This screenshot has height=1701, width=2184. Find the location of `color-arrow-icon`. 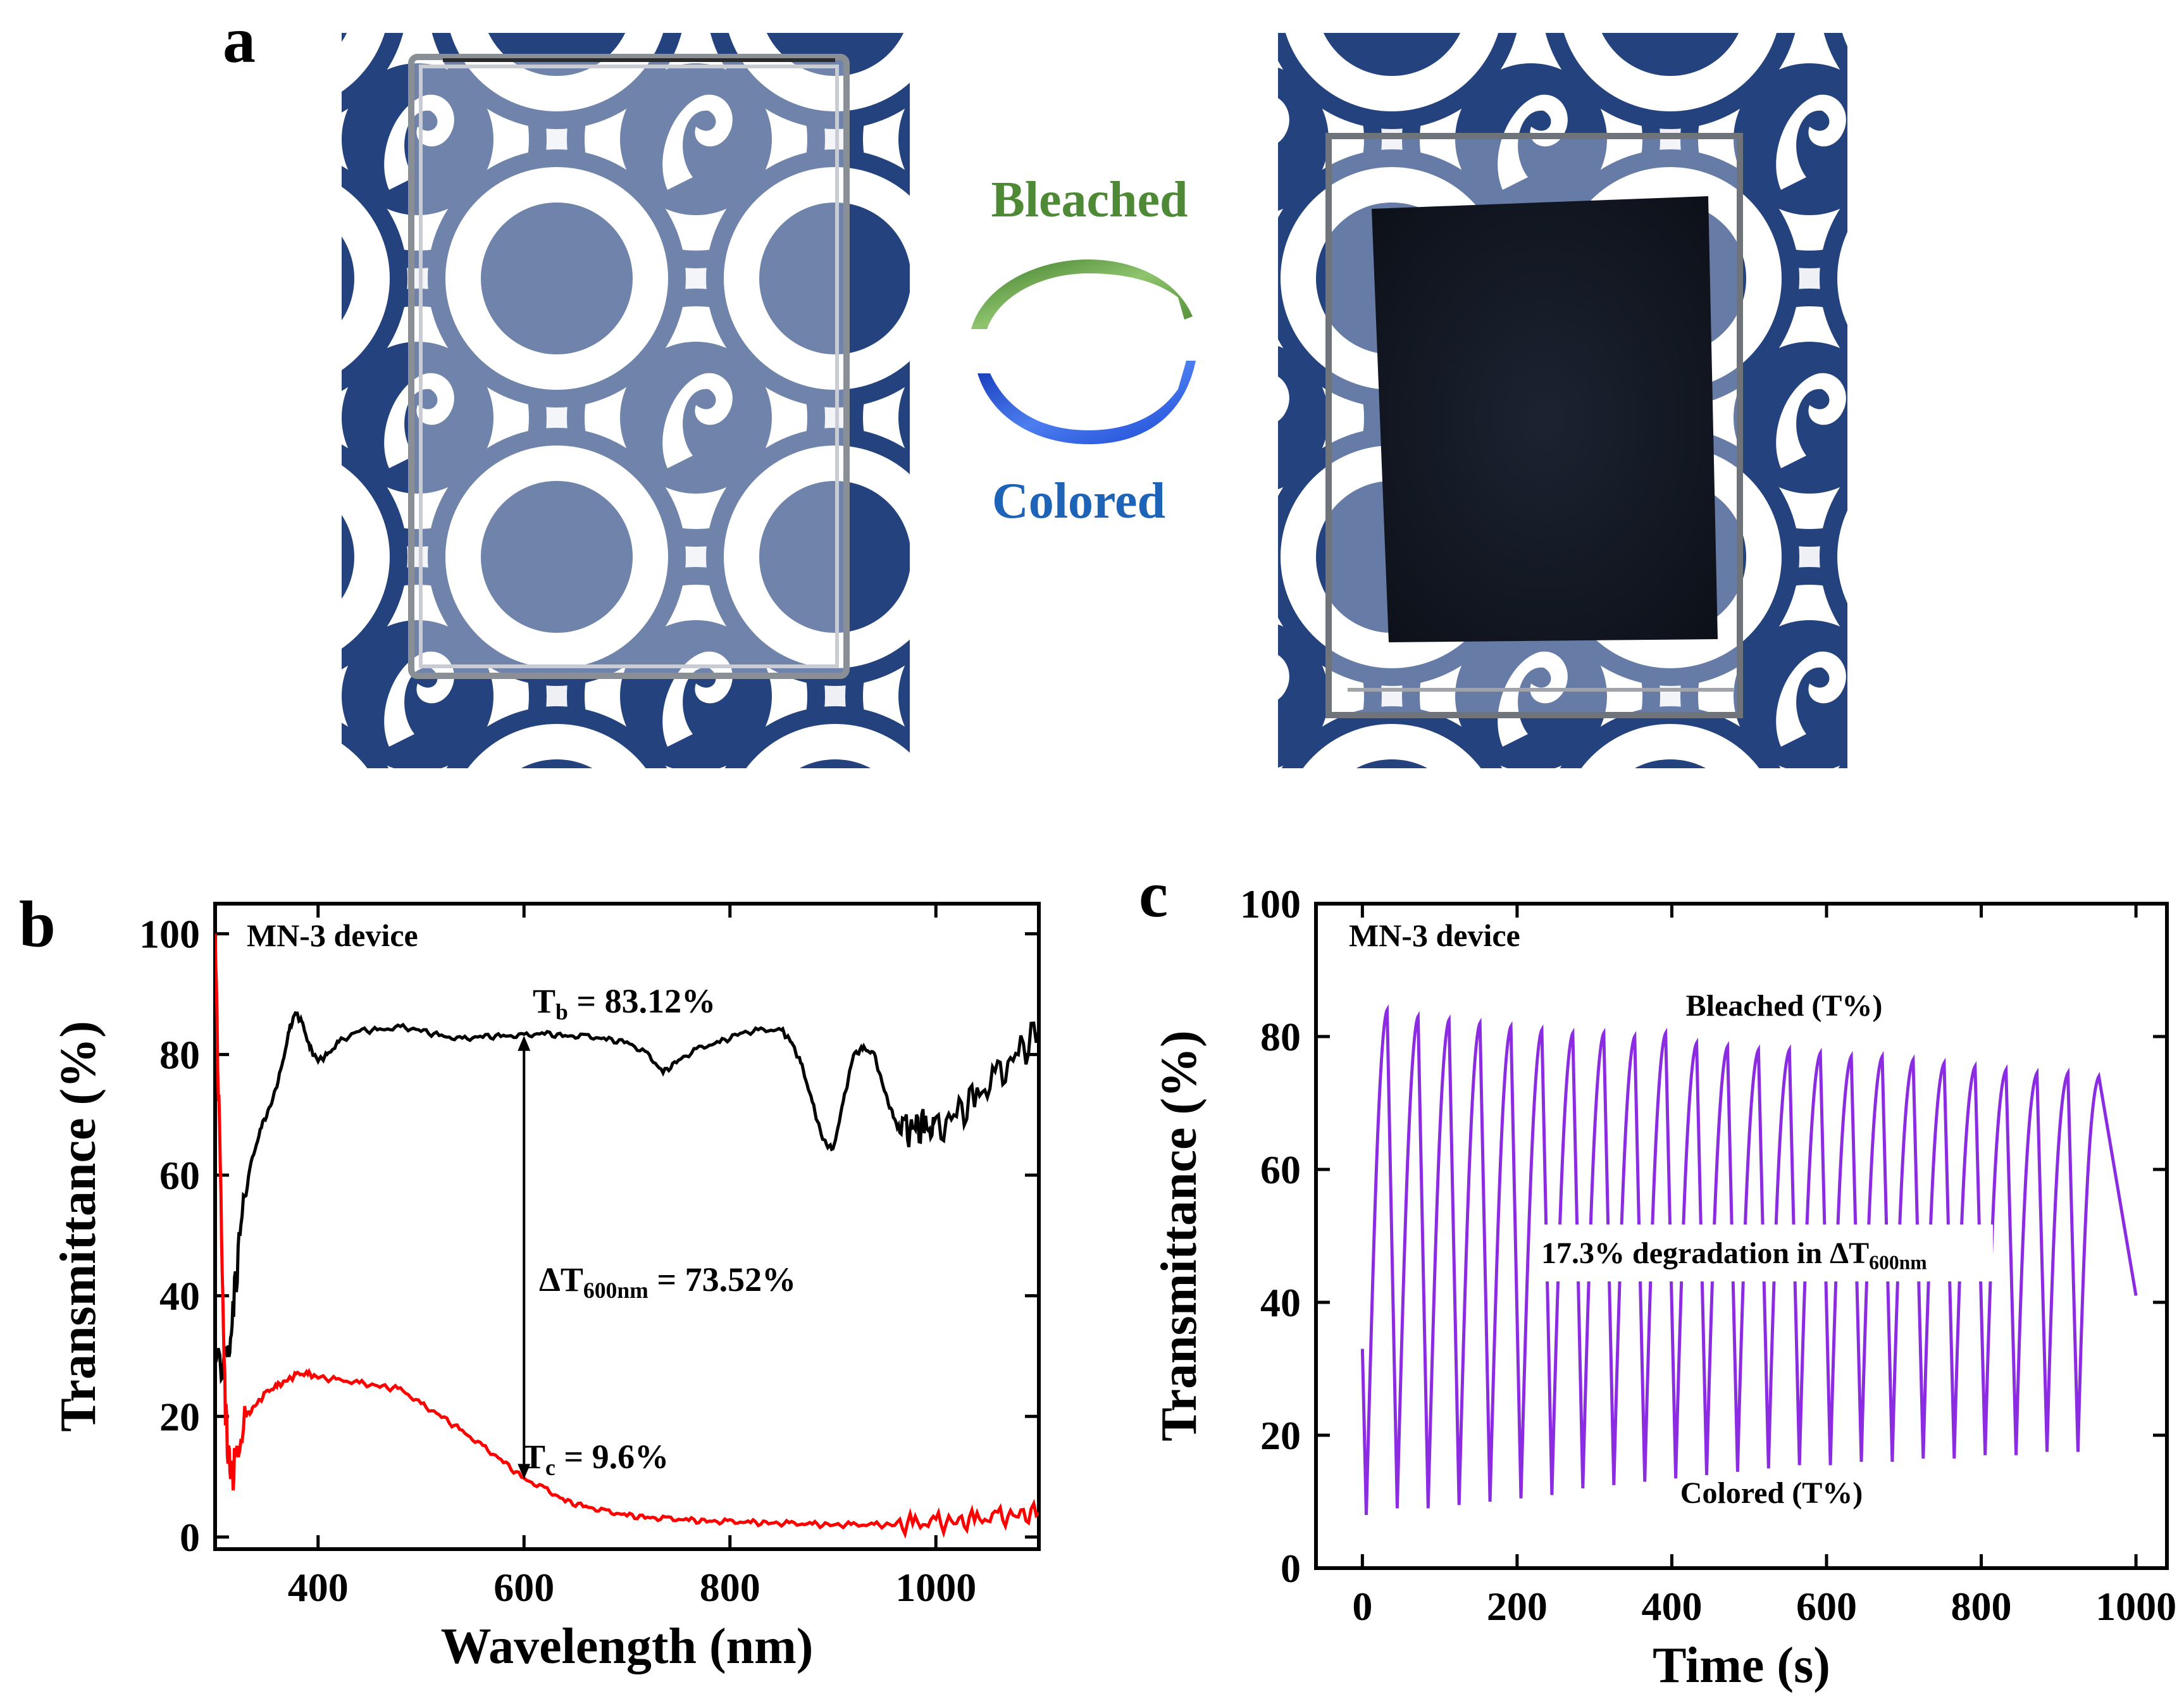

color-arrow-icon is located at coordinates (1086, 402).